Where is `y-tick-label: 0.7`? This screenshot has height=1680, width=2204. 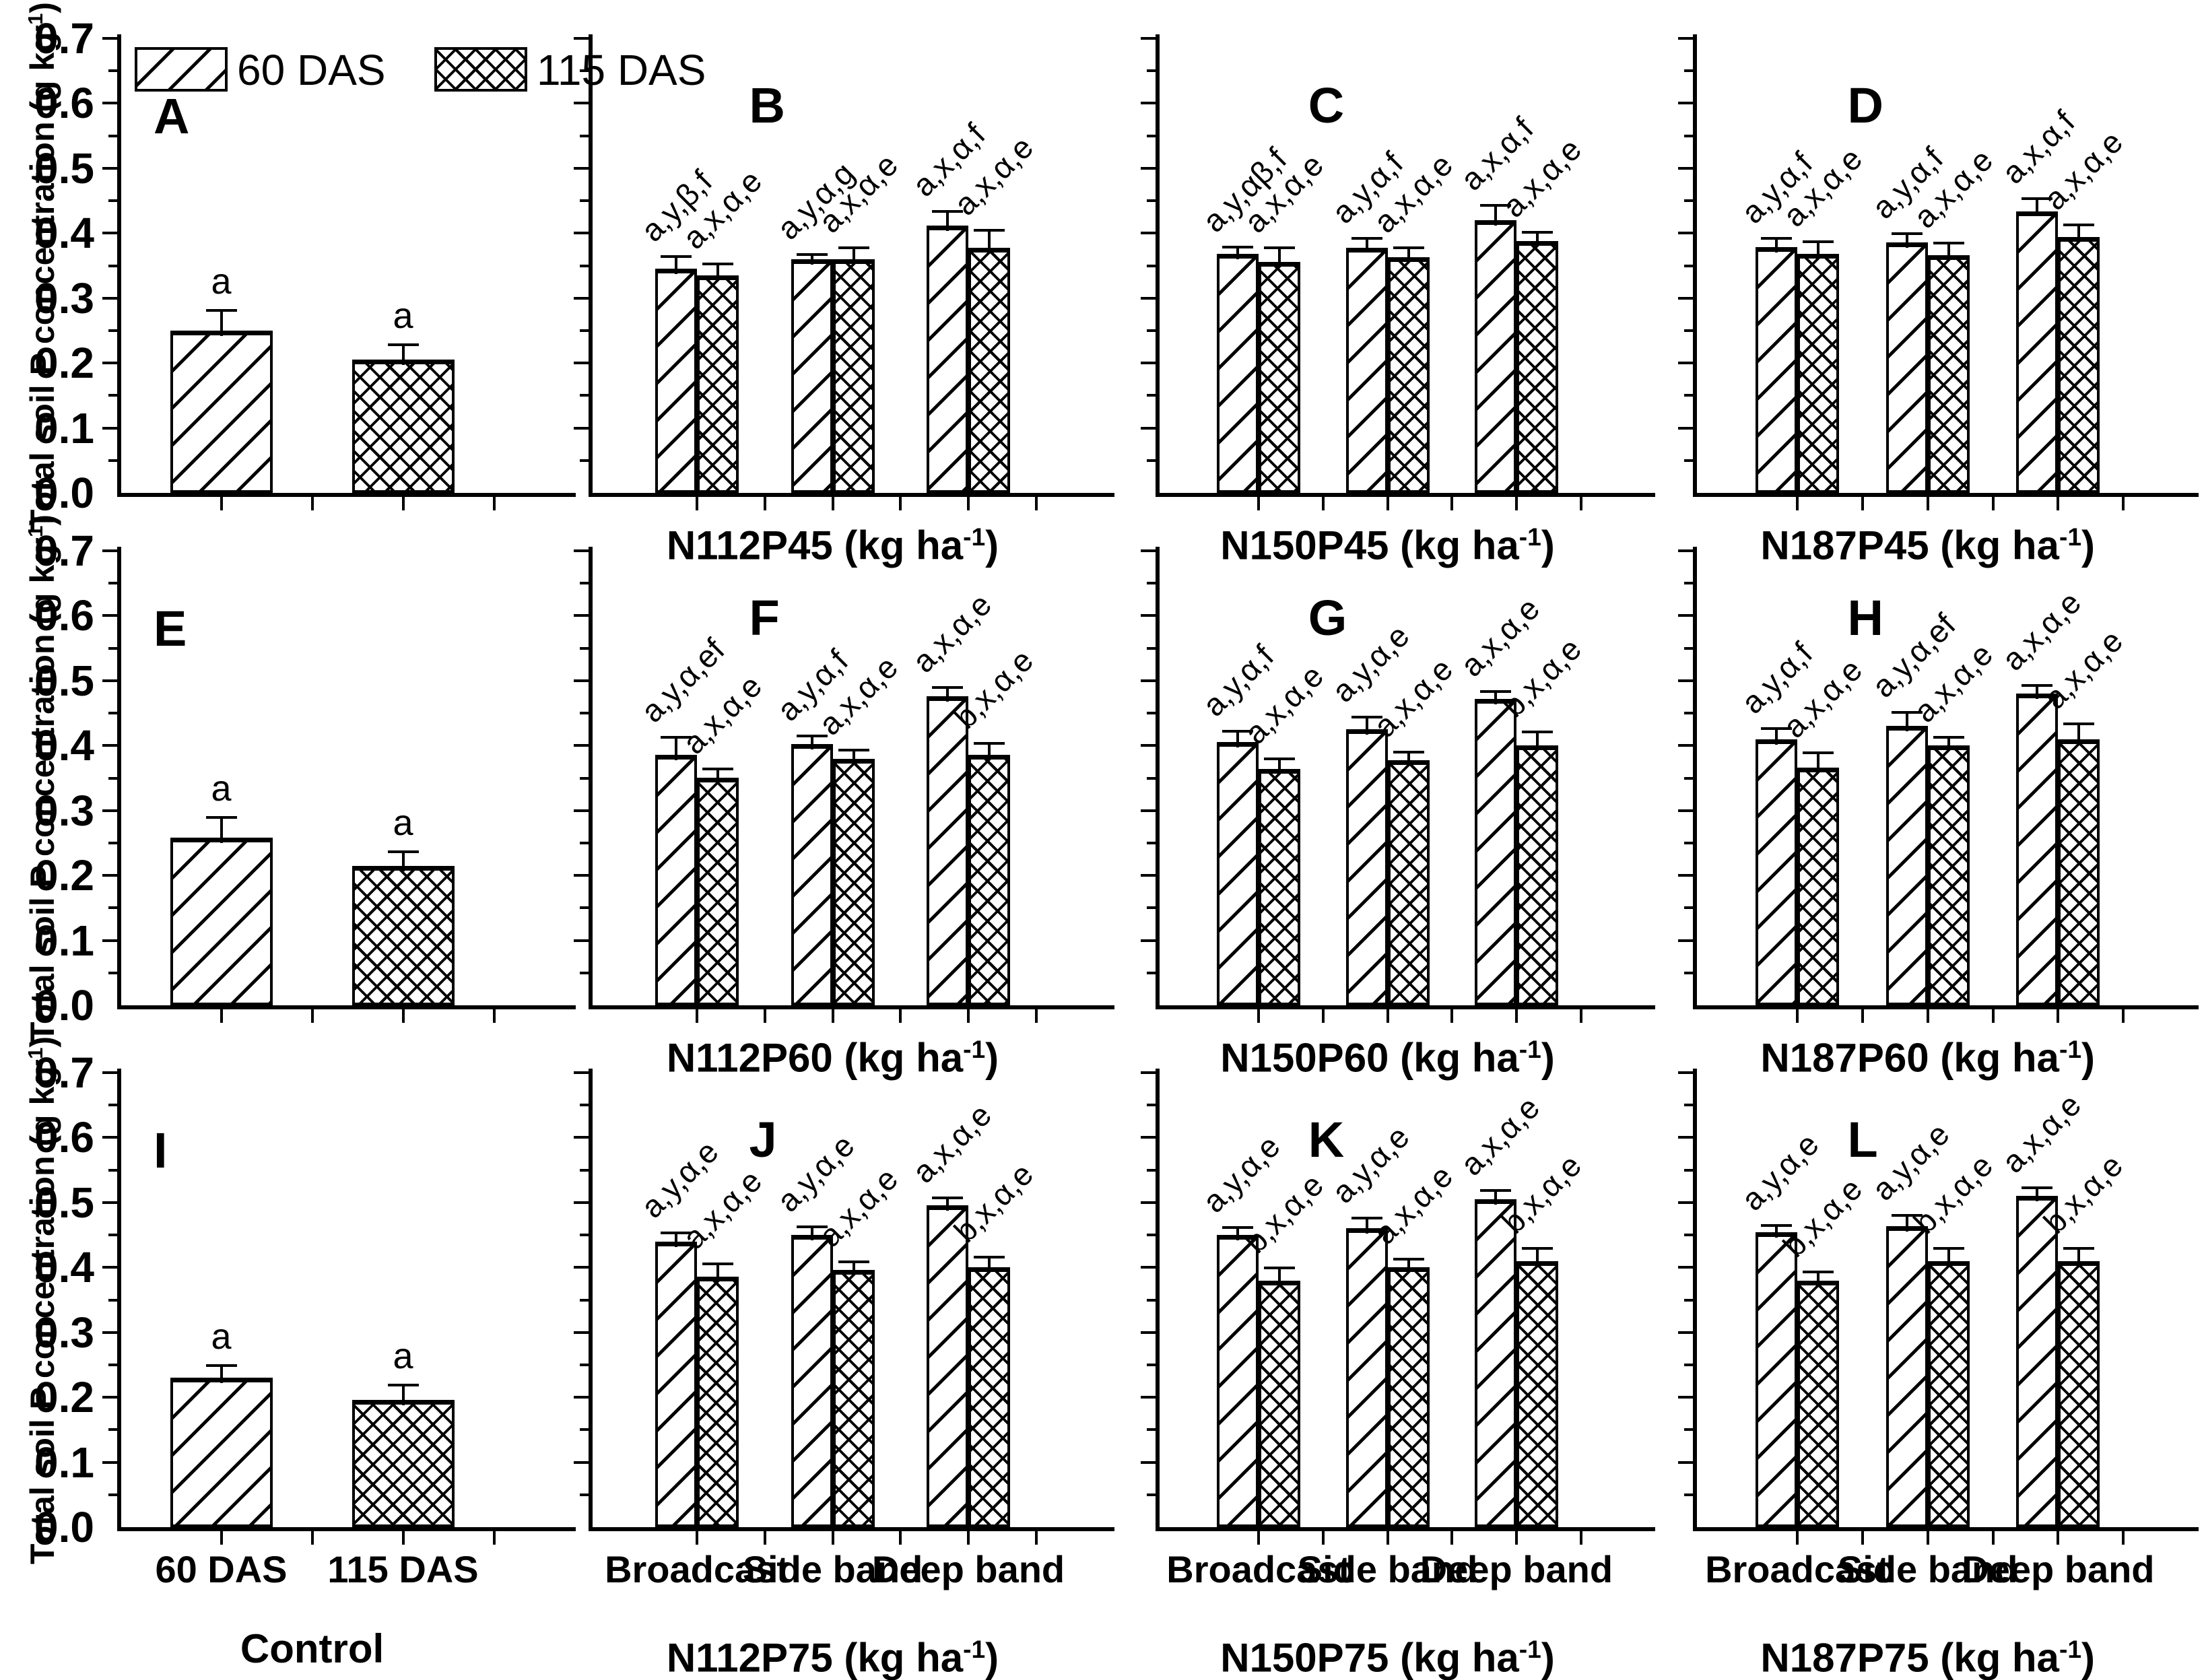
y-tick-label: 0.7 is located at coordinates (64, 38).